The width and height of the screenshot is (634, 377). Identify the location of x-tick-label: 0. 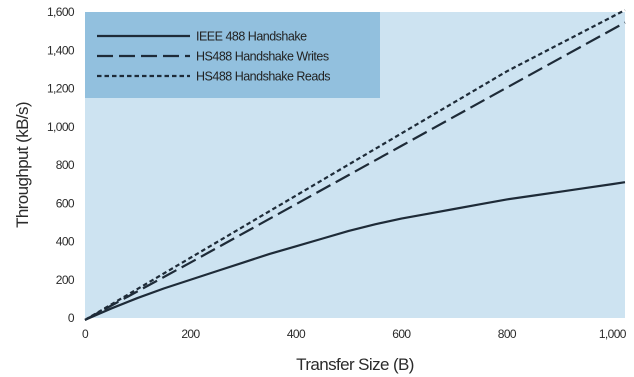
(85, 334).